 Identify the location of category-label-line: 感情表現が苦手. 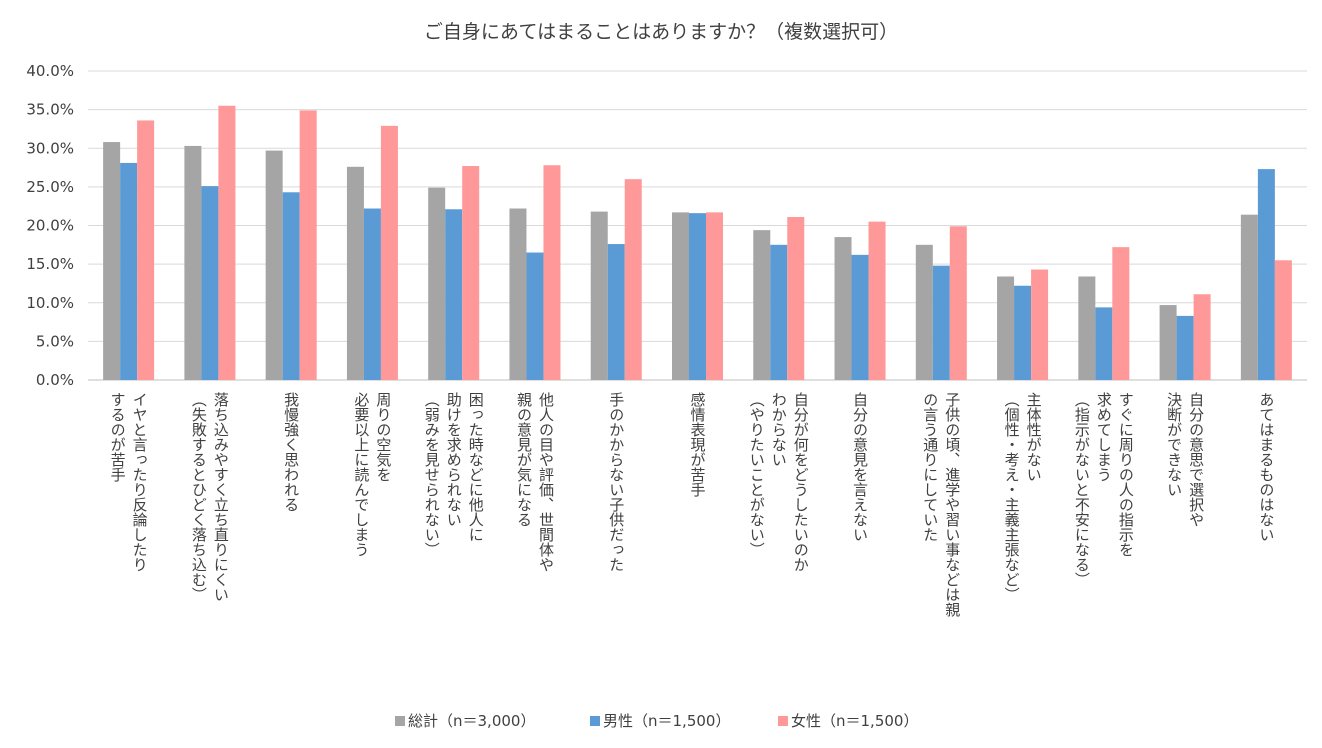
(698, 445).